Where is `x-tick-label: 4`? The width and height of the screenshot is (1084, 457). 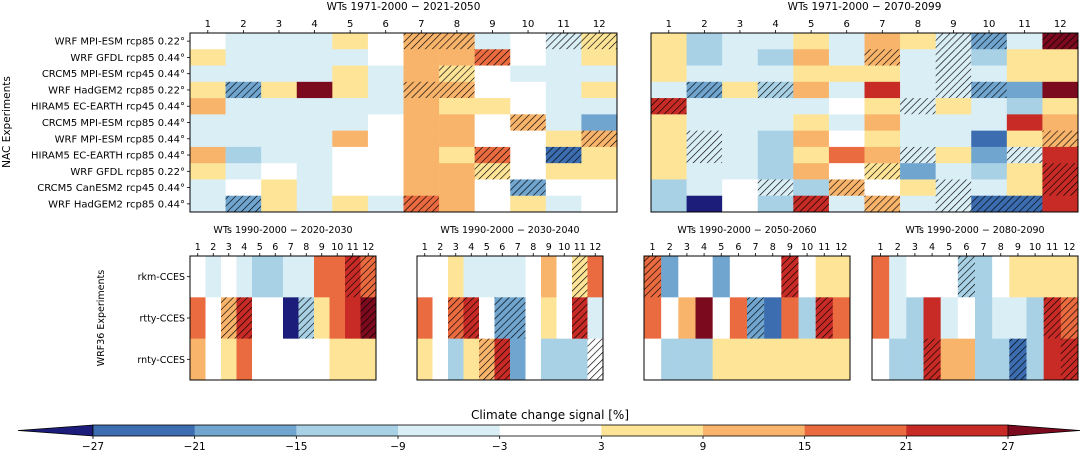 x-tick-label: 4 is located at coordinates (244, 247).